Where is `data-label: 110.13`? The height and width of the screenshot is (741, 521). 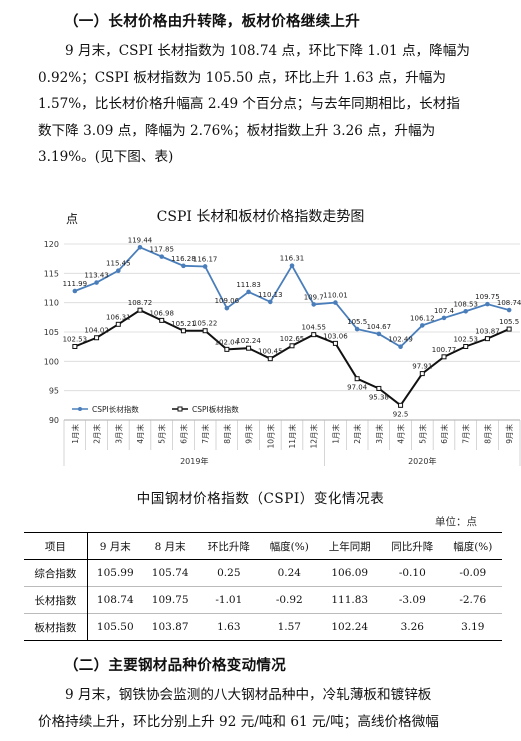
data-label: 110.13 is located at coordinates (270, 295).